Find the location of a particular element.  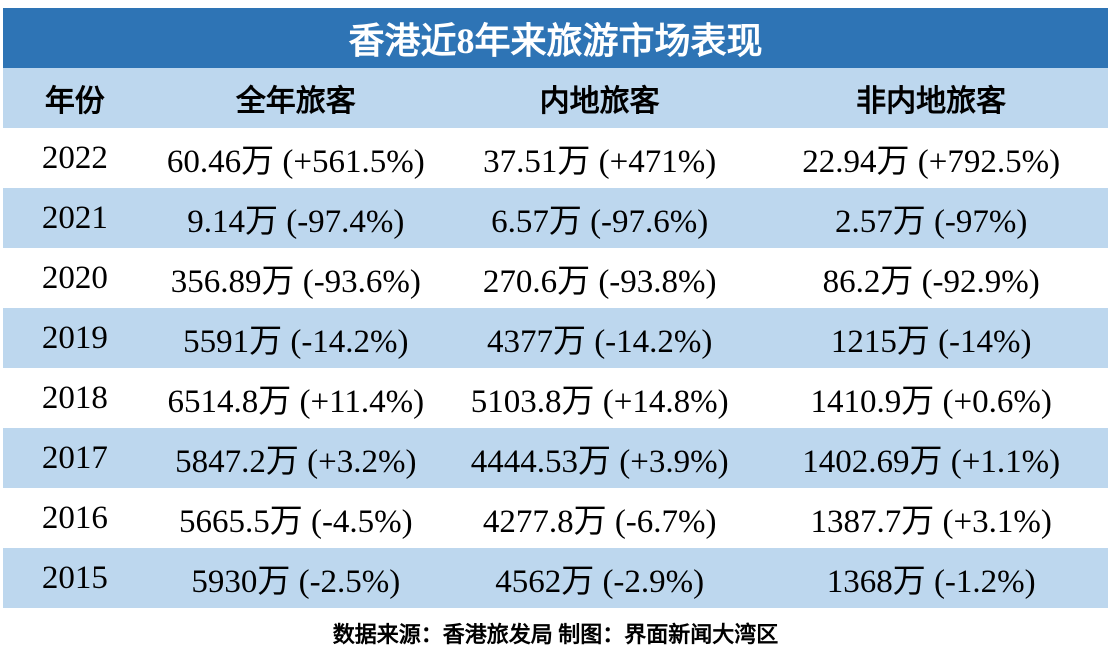

cell-mainland-visitors: 37.51万 (+471%) is located at coordinates (600, 162).